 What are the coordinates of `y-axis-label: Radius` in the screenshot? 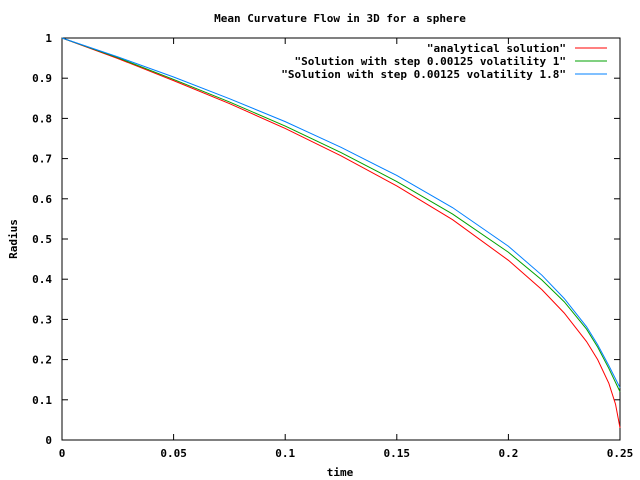 It's located at (13, 239).